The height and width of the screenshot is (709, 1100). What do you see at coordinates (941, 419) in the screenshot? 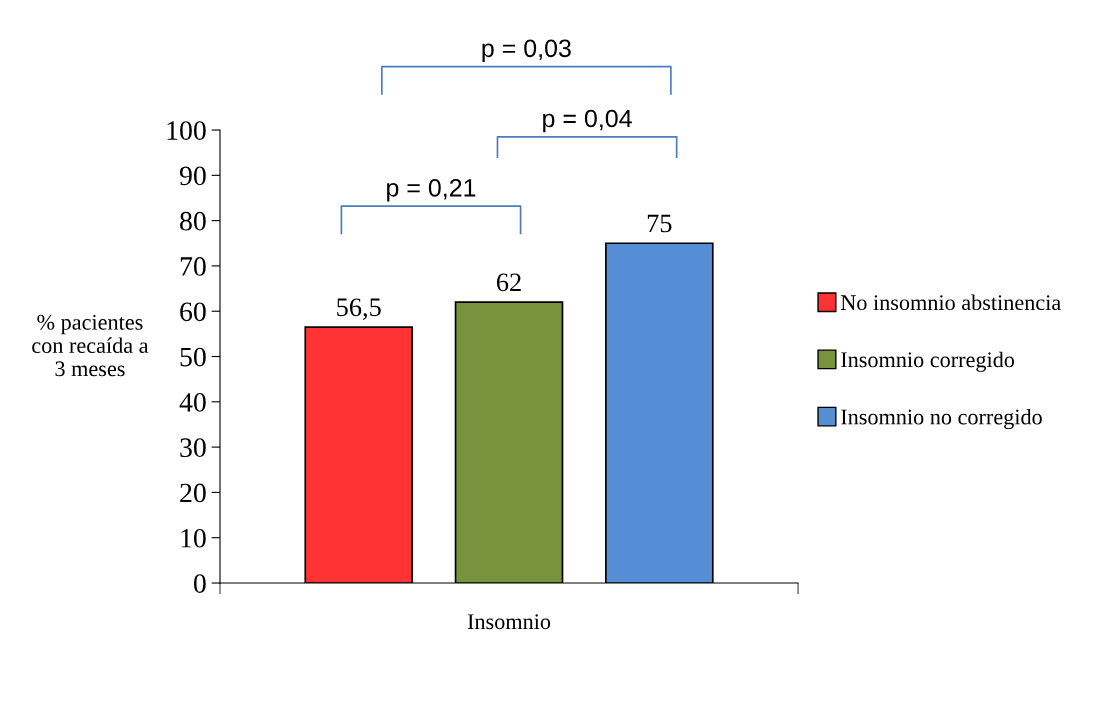
I see `legend-label: Insomnio no corregido` at bounding box center [941, 419].